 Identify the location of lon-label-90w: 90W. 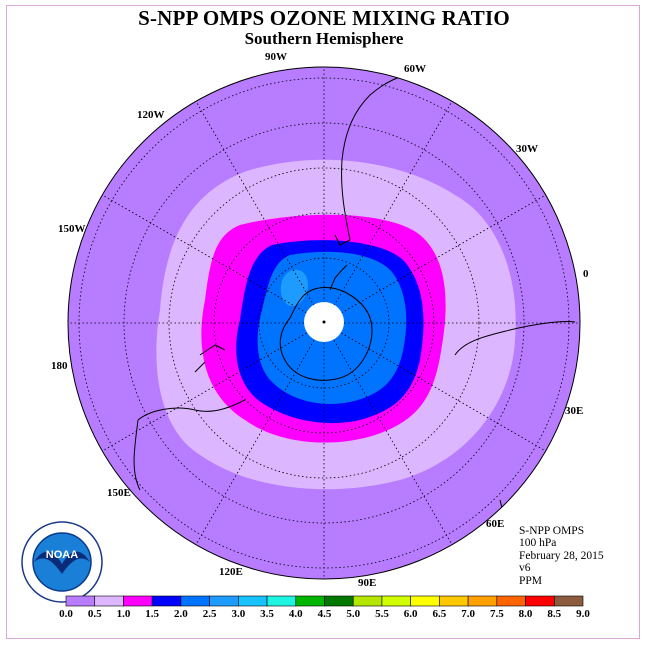
(276, 57).